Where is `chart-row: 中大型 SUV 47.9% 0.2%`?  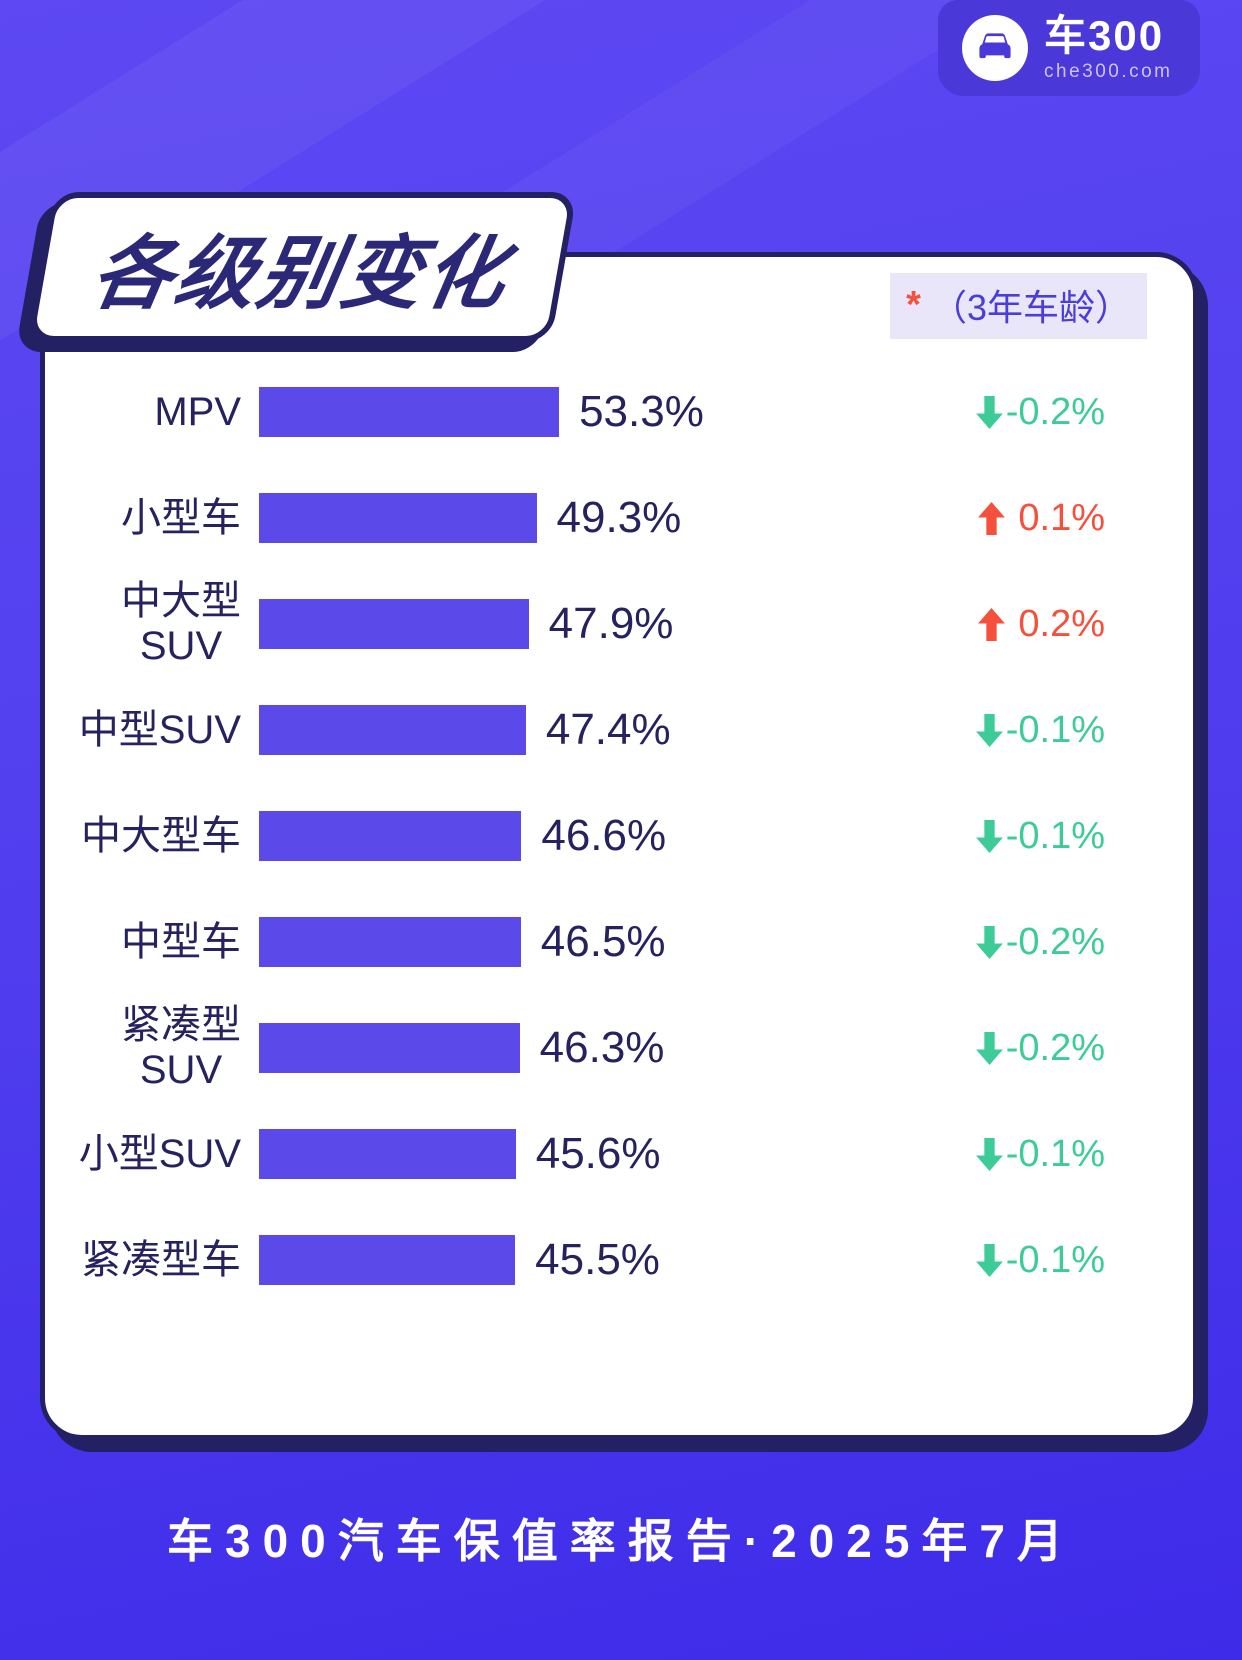
chart-row: 中大型 SUV 47.9% 0.2% is located at coordinates (619, 624).